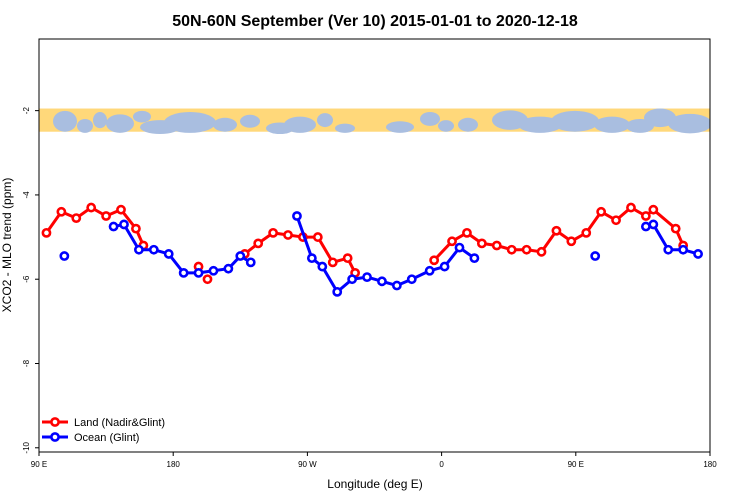 The image size is (750, 500). What do you see at coordinates (119, 423) in the screenshot?
I see `legend-label: Land (Nadir&Glint)` at bounding box center [119, 423].